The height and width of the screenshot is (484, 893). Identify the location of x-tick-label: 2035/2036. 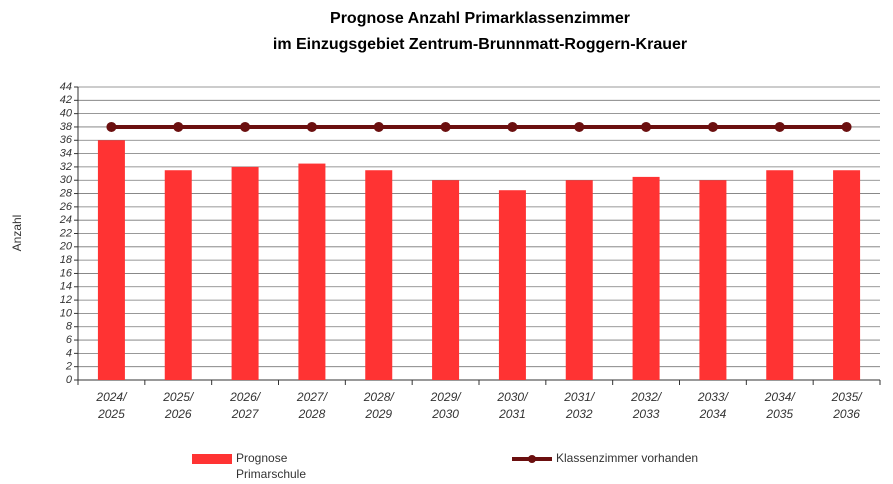
(847, 405).